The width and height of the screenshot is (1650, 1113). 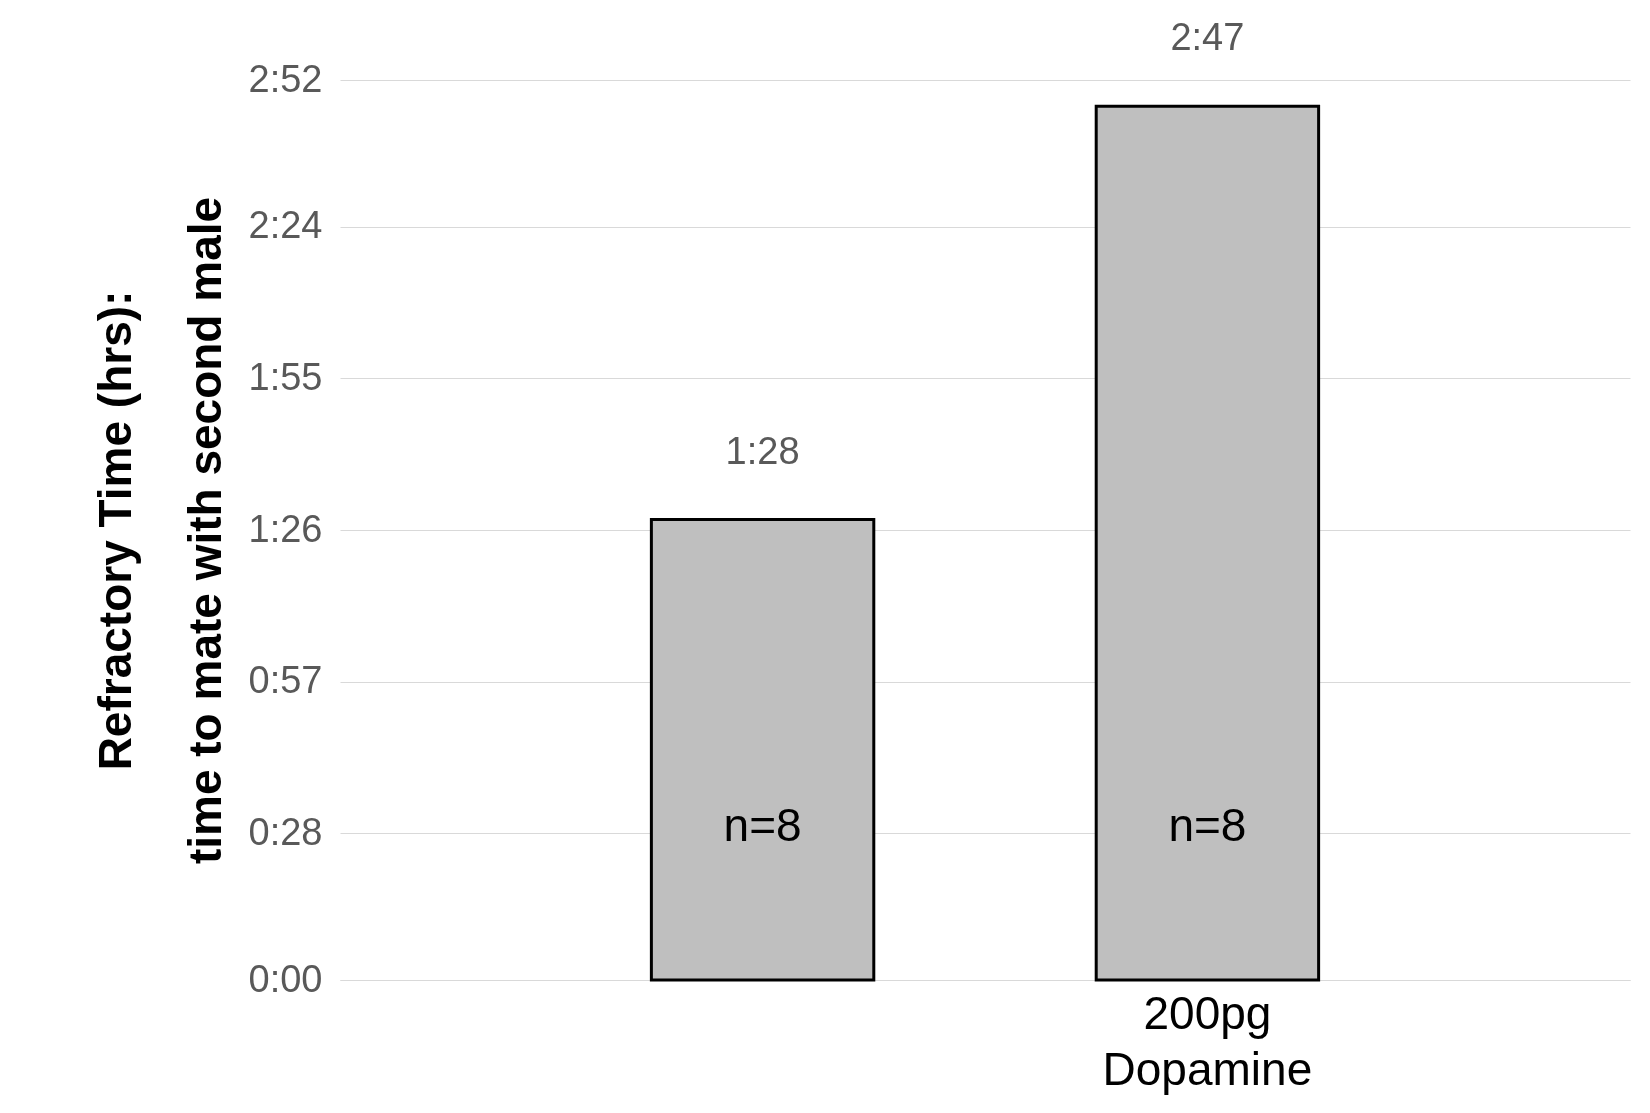 I want to click on data-label: 1:28, so click(x=762, y=450).